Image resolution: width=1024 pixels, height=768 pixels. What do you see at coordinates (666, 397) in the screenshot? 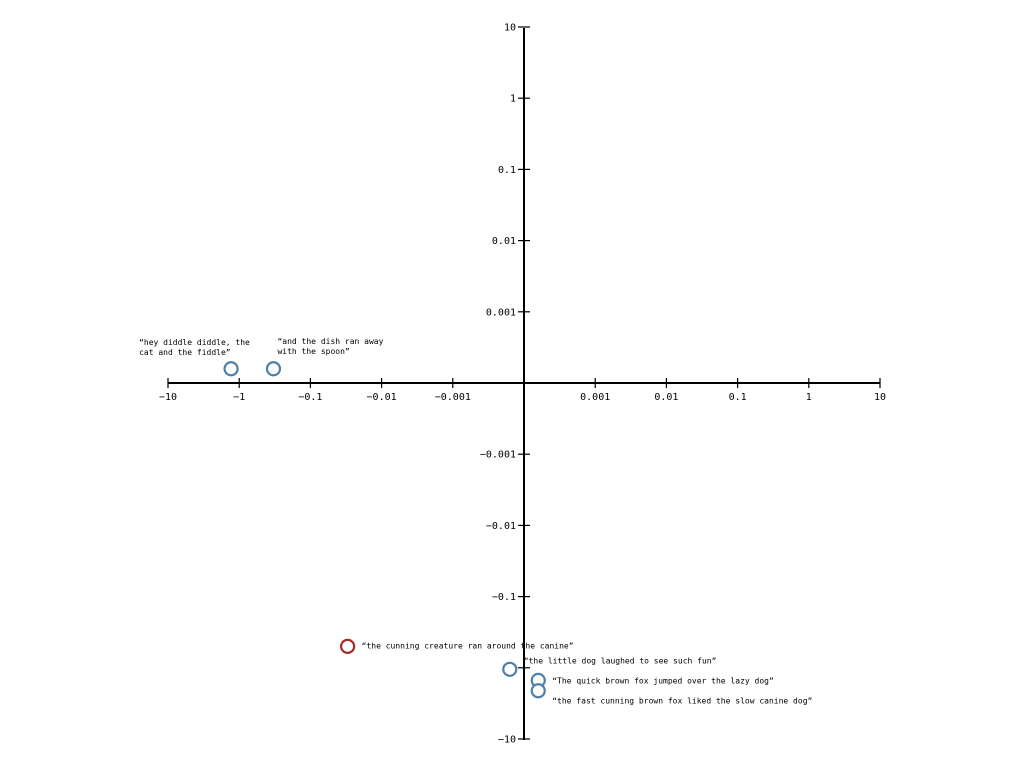
I see `x-tick-label: 0.01` at bounding box center [666, 397].